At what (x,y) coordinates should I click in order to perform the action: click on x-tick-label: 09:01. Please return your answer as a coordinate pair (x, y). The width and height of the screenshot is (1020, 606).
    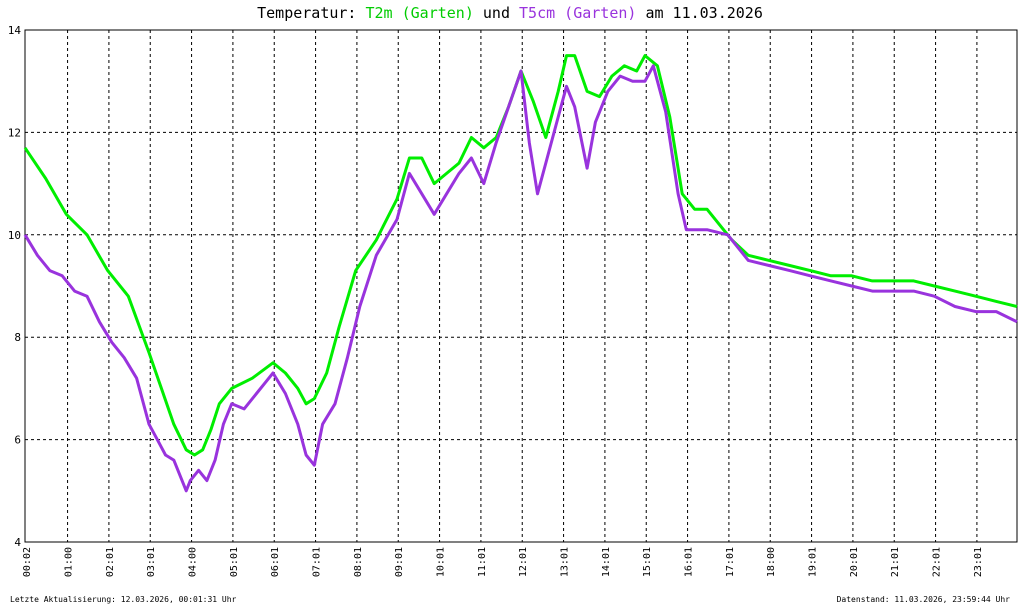
    Looking at the image, I should click on (399, 562).